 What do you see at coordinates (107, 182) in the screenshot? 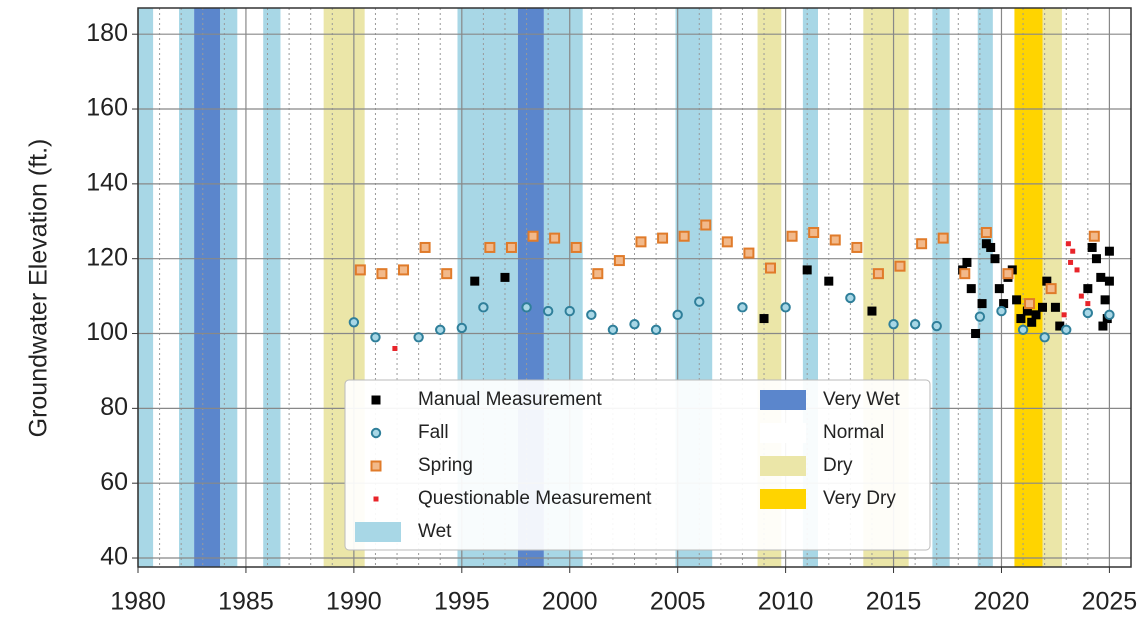
I see `y-tick-label: 140` at bounding box center [107, 182].